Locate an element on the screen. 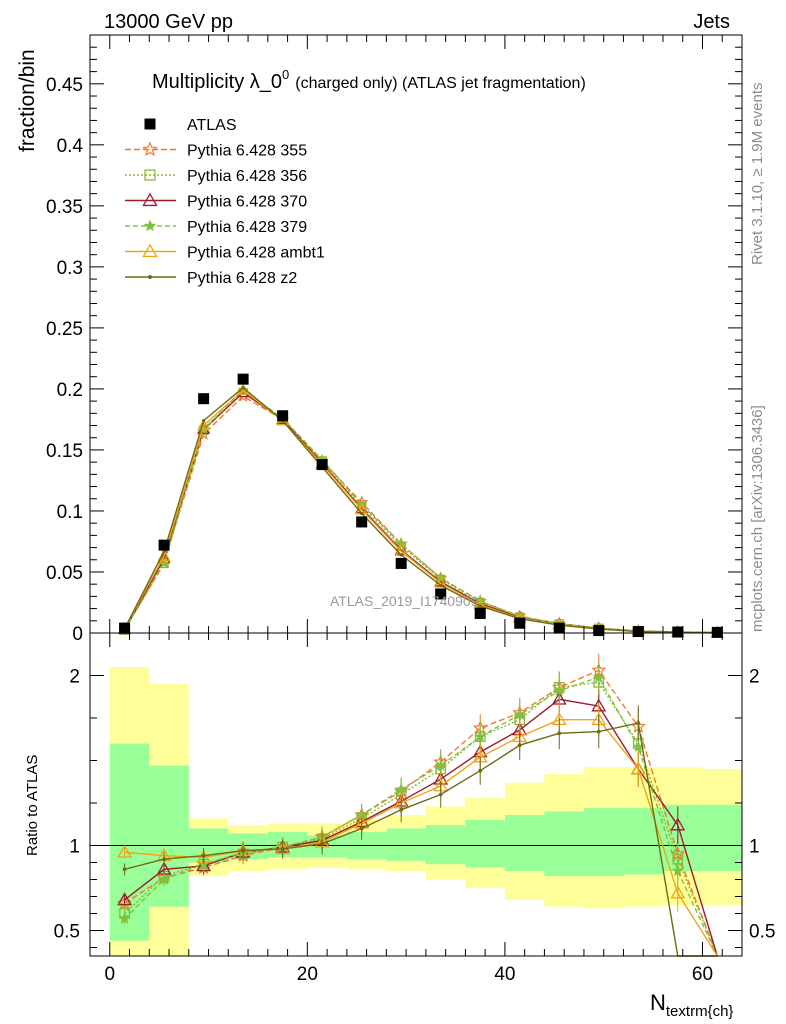 The image size is (786, 1024). y-tick-label: 0.15 is located at coordinates (64, 451).